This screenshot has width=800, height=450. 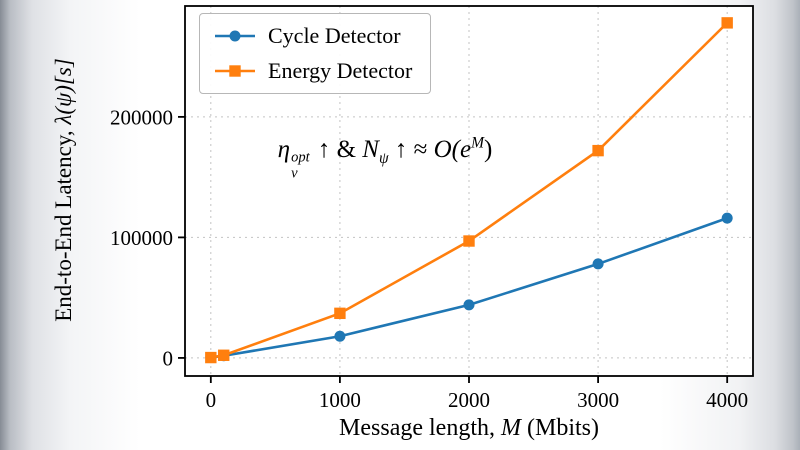 What do you see at coordinates (141, 238) in the screenshot?
I see `y-tick-label: 100000` at bounding box center [141, 238].